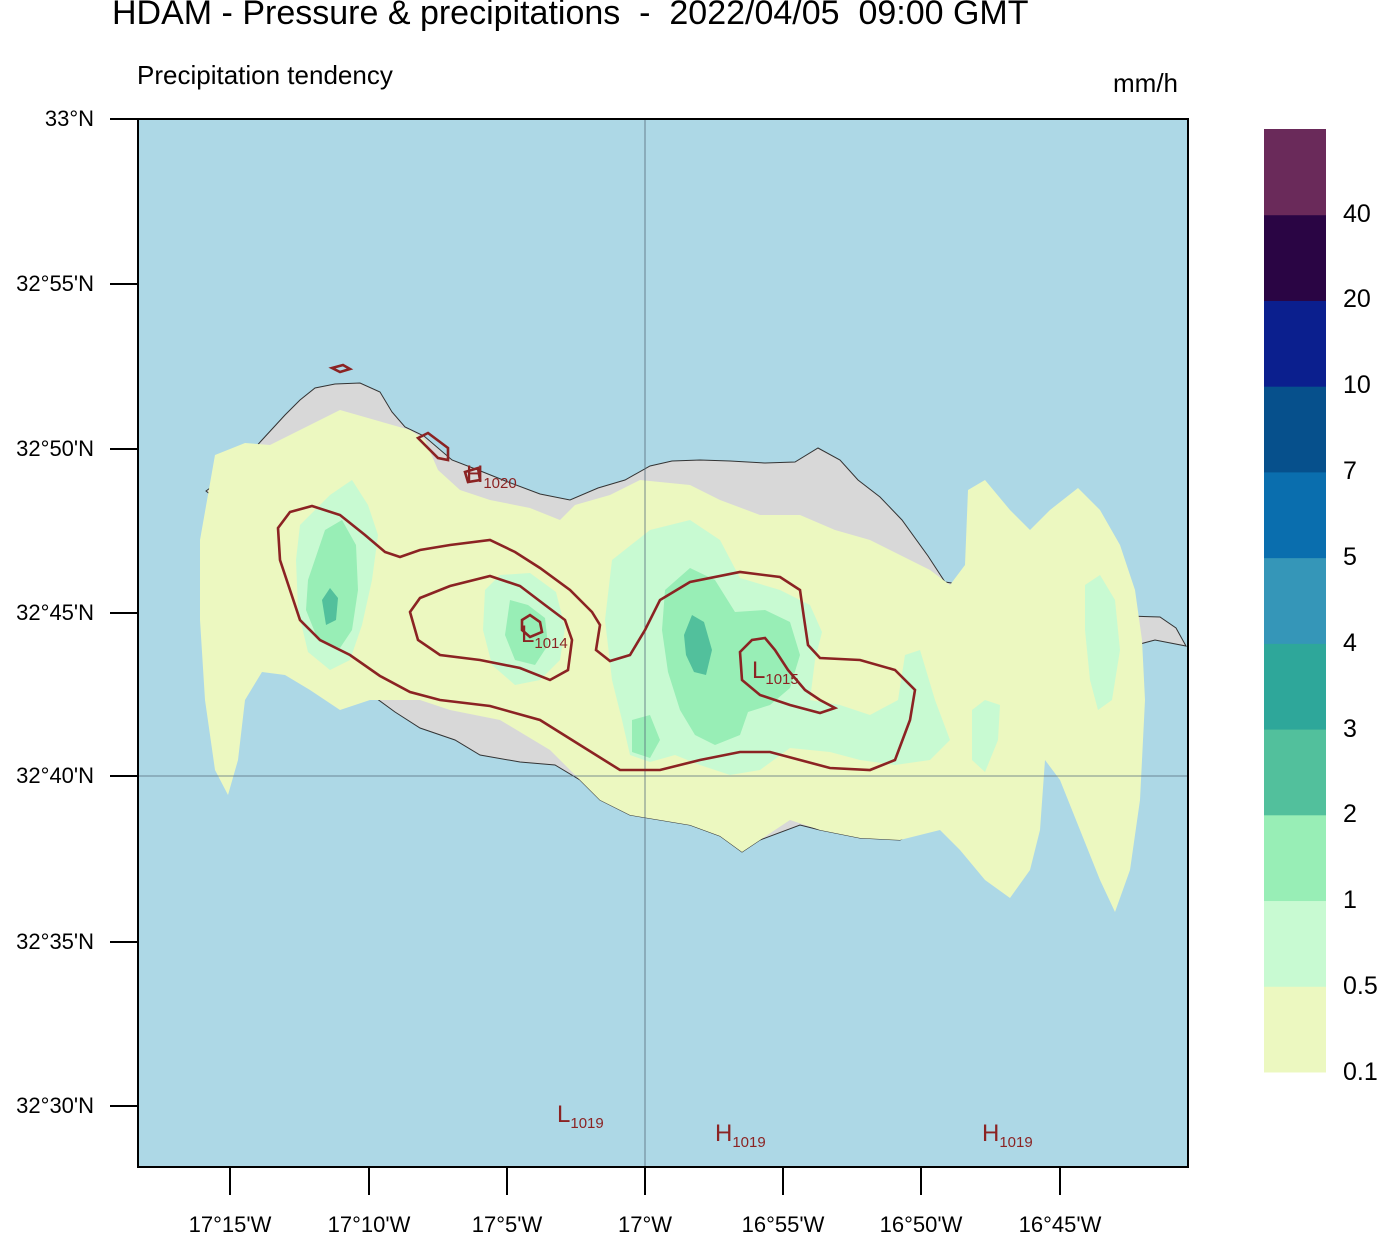  I want to click on pressure-label-l1015: L1015, so click(775, 672).